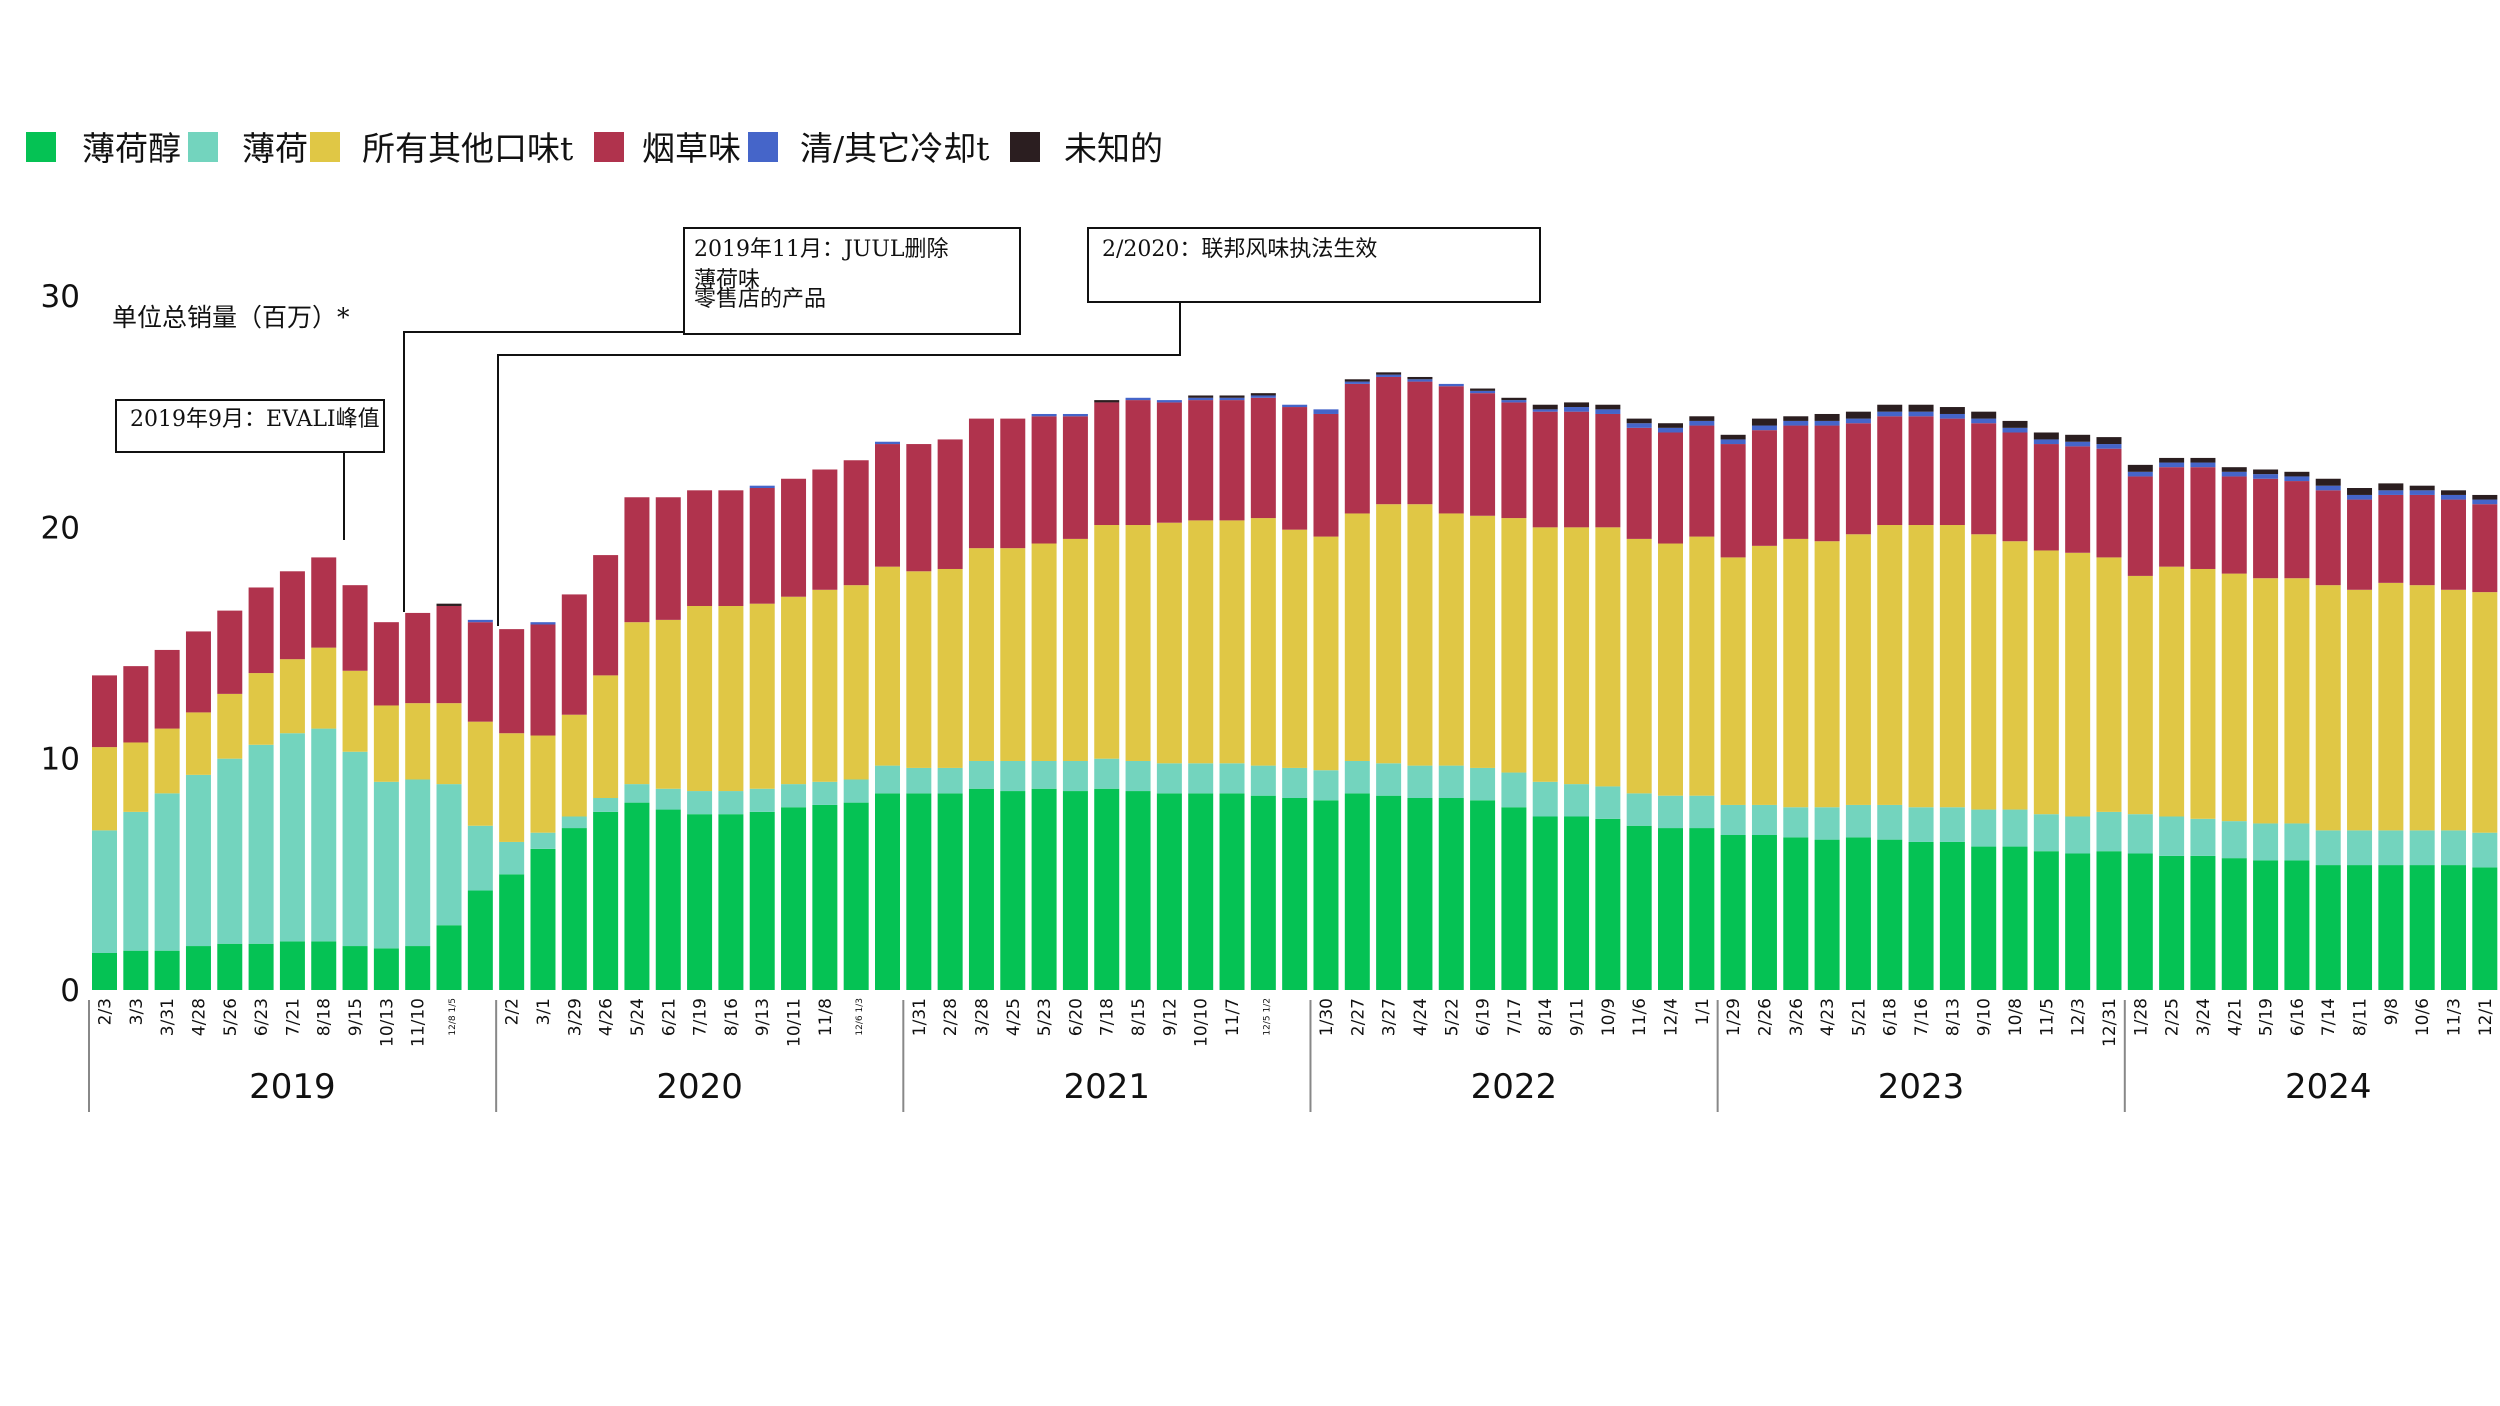 The image size is (2500, 1406). I want to click on x-tick-label: 7/21, so click(293, 1017).